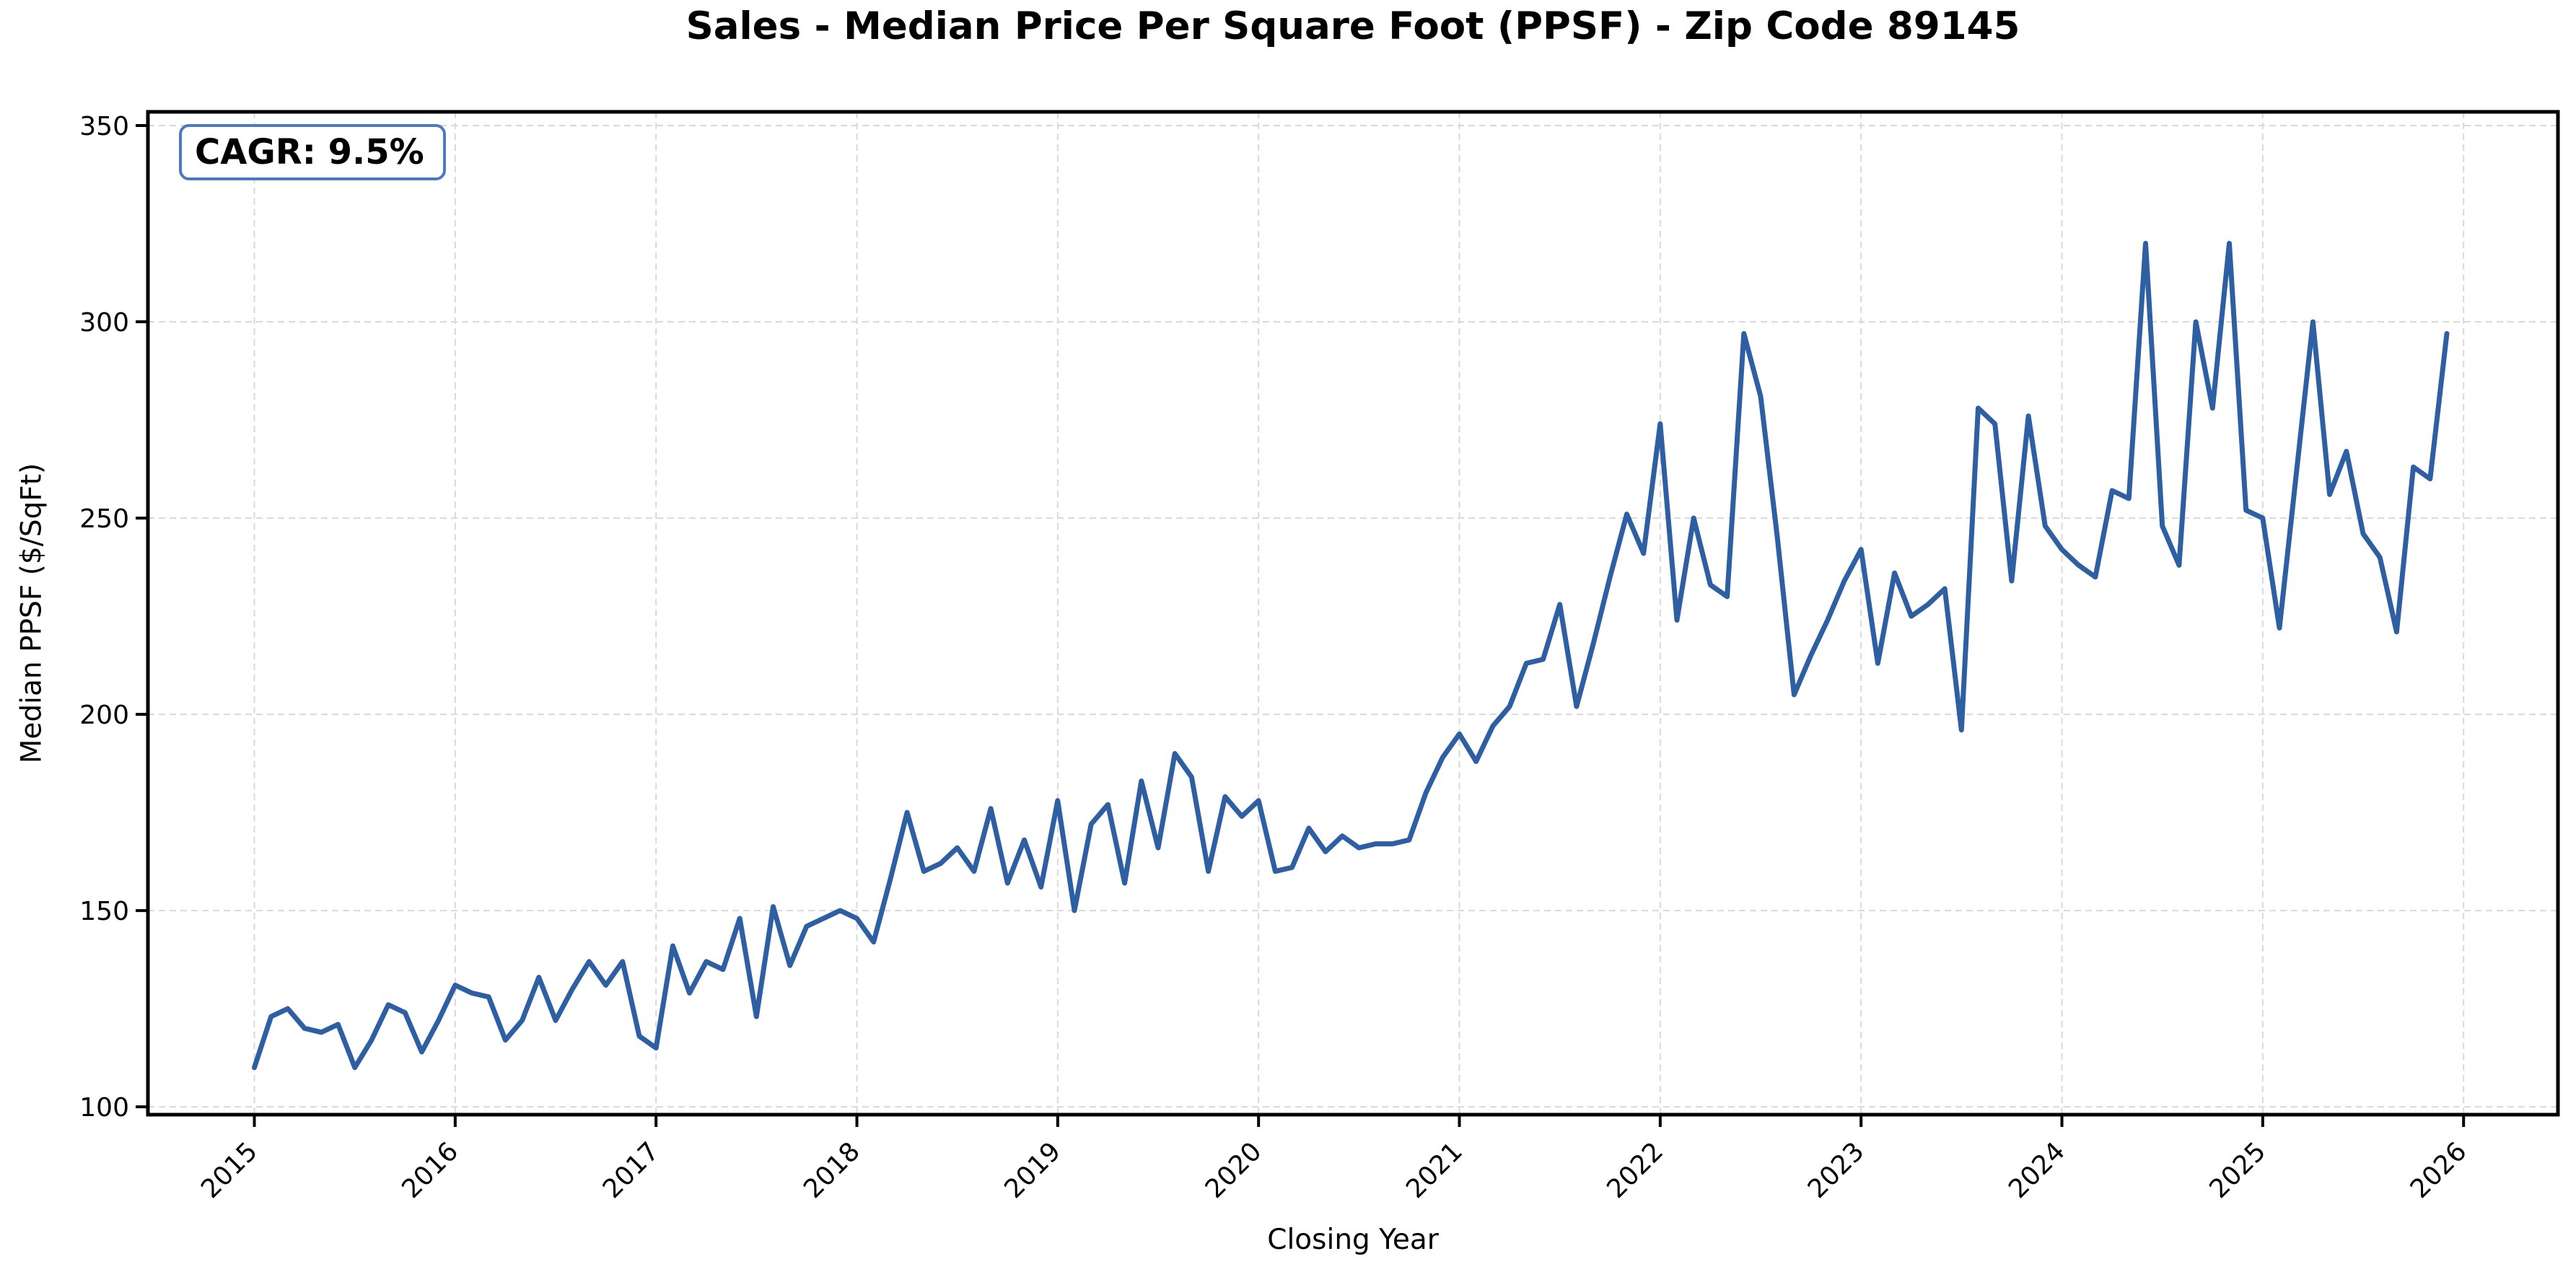  Describe the element at coordinates (1836, 1170) in the screenshot. I see `x-tick-label: 2023` at that location.